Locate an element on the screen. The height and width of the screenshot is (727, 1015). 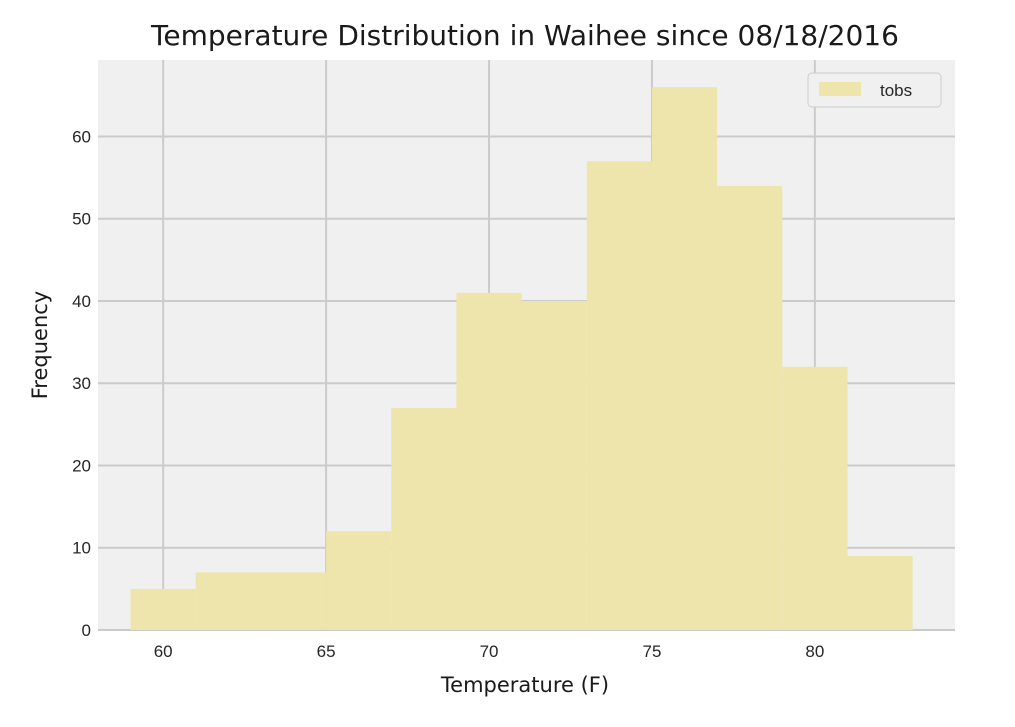
legend-swatch is located at coordinates (840, 89).